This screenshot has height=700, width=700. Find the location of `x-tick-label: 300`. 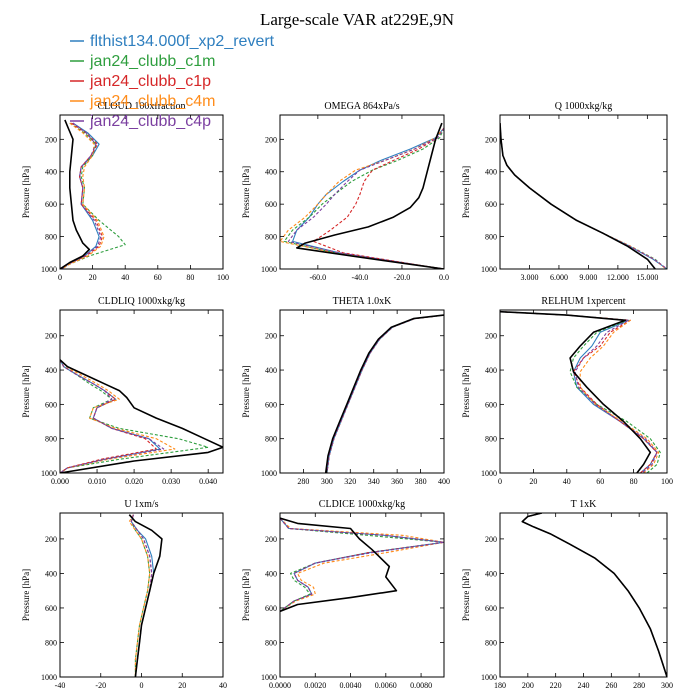

x-tick-label: 300 is located at coordinates (667, 685).